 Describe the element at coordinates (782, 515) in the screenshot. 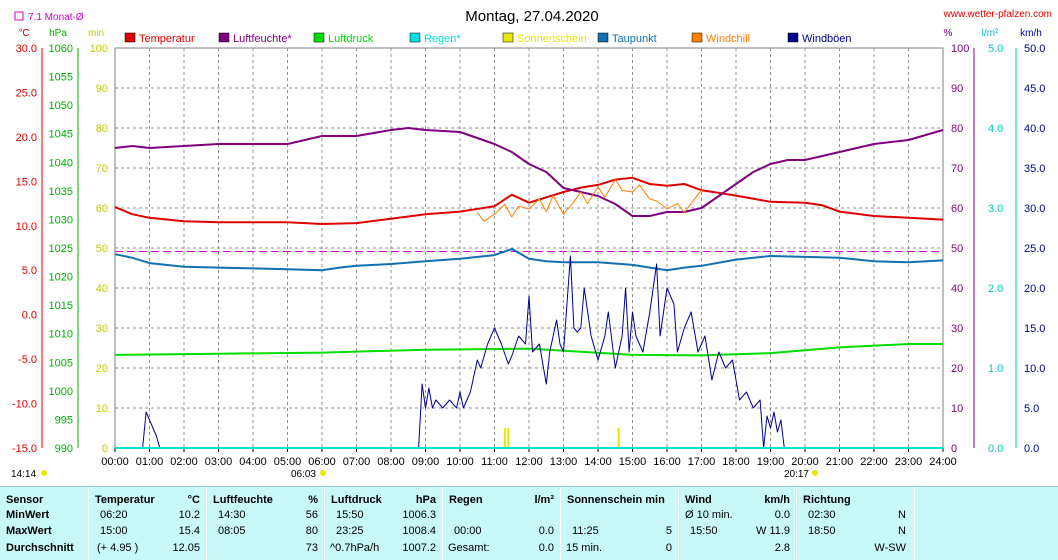

I see `stats-row-min-wind-val: 0.0` at that location.